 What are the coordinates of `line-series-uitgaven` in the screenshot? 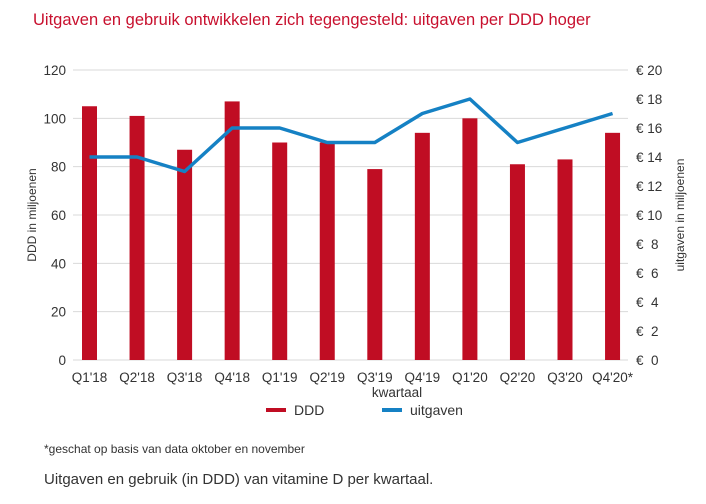 It's located at (351, 135).